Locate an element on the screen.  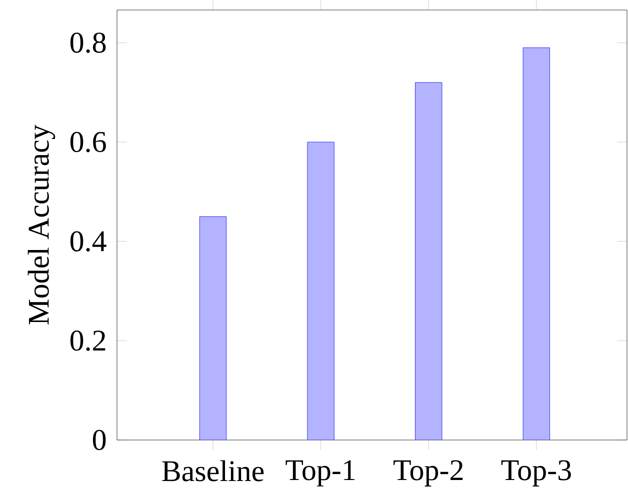
x-tick-label: Top-2 is located at coordinates (428, 473).